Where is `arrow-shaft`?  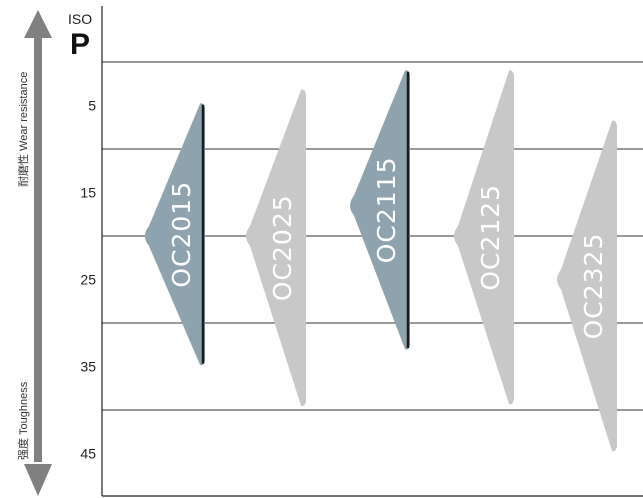
arrow-shaft is located at coordinates (38, 249).